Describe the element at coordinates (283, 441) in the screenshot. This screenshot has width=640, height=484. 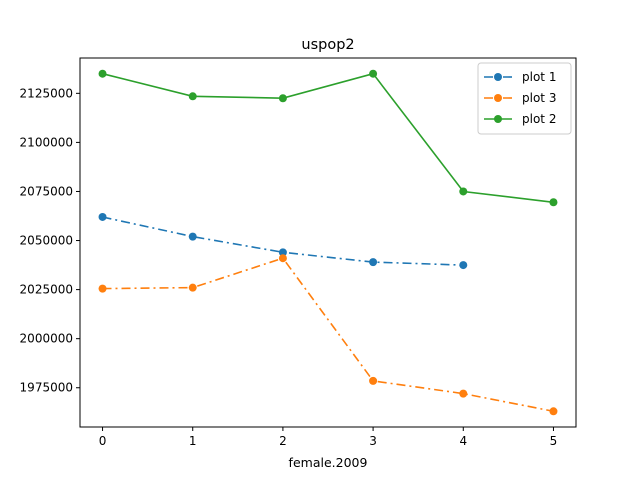
I see `x-tick-label: 2` at that location.